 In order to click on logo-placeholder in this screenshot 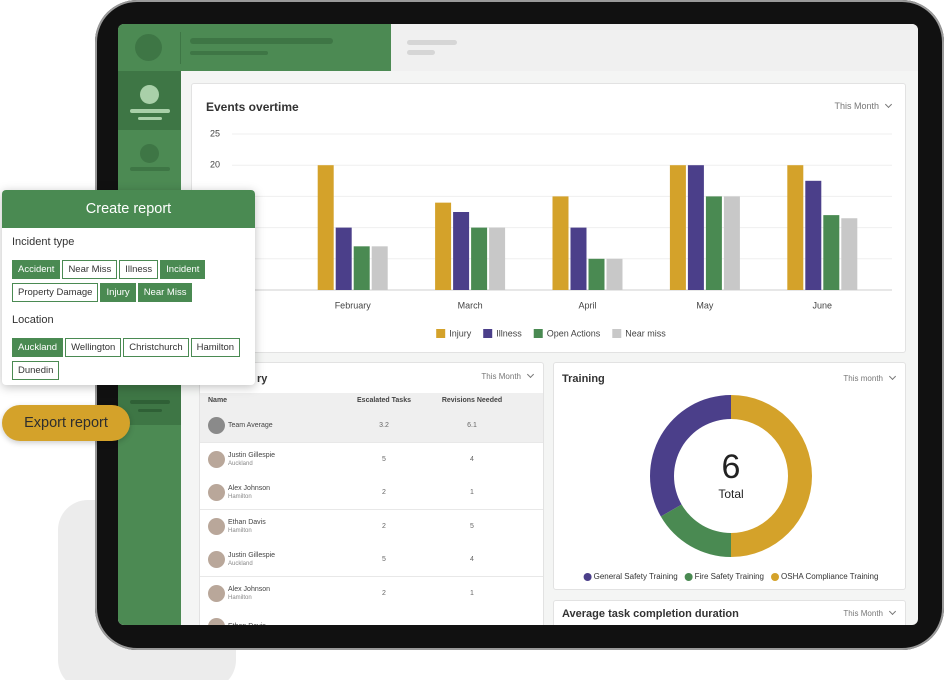, I will do `click(148, 47)`.